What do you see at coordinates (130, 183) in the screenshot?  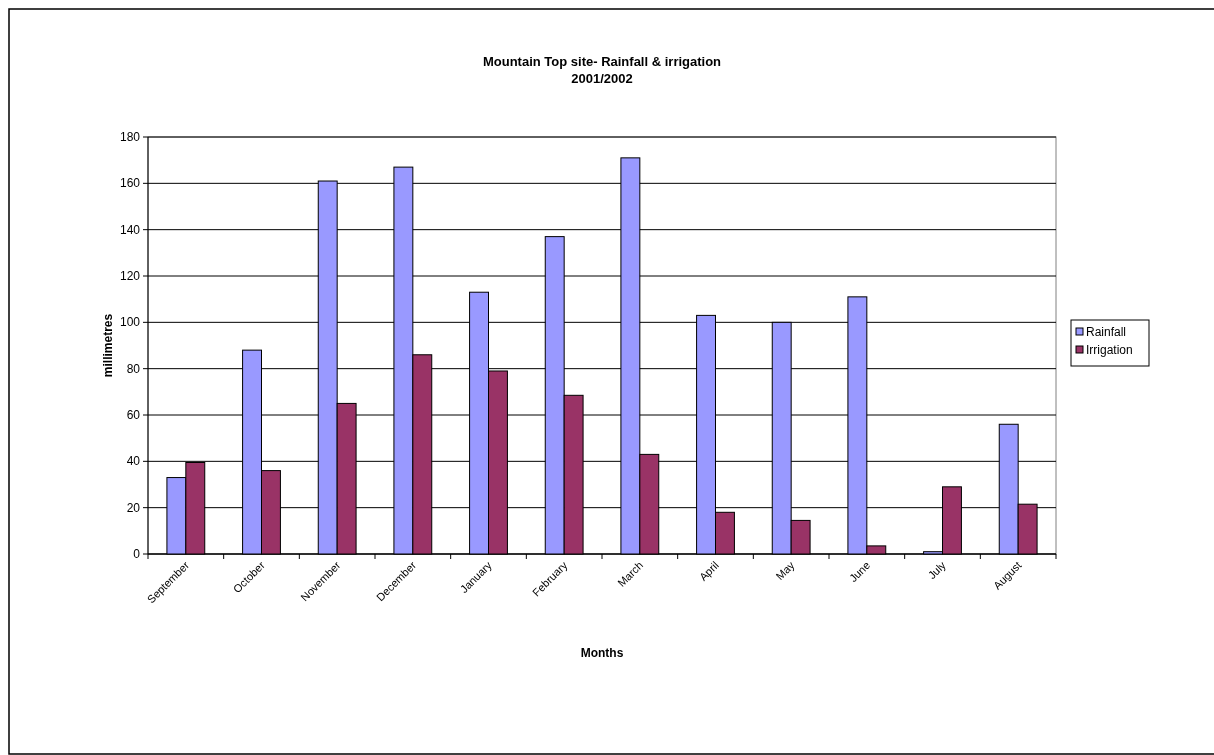 I see `y-tick-label: 160` at bounding box center [130, 183].